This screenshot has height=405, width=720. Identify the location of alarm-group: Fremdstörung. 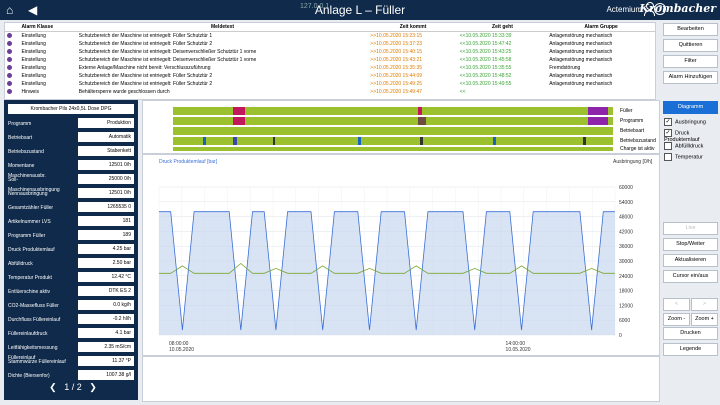
(565, 68).